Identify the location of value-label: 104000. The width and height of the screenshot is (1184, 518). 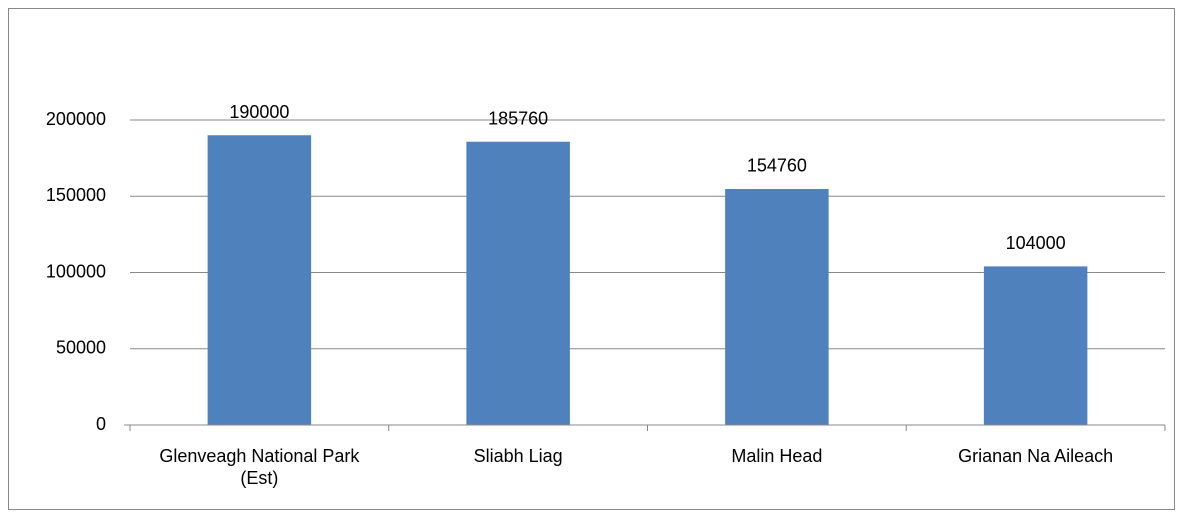
(1036, 243).